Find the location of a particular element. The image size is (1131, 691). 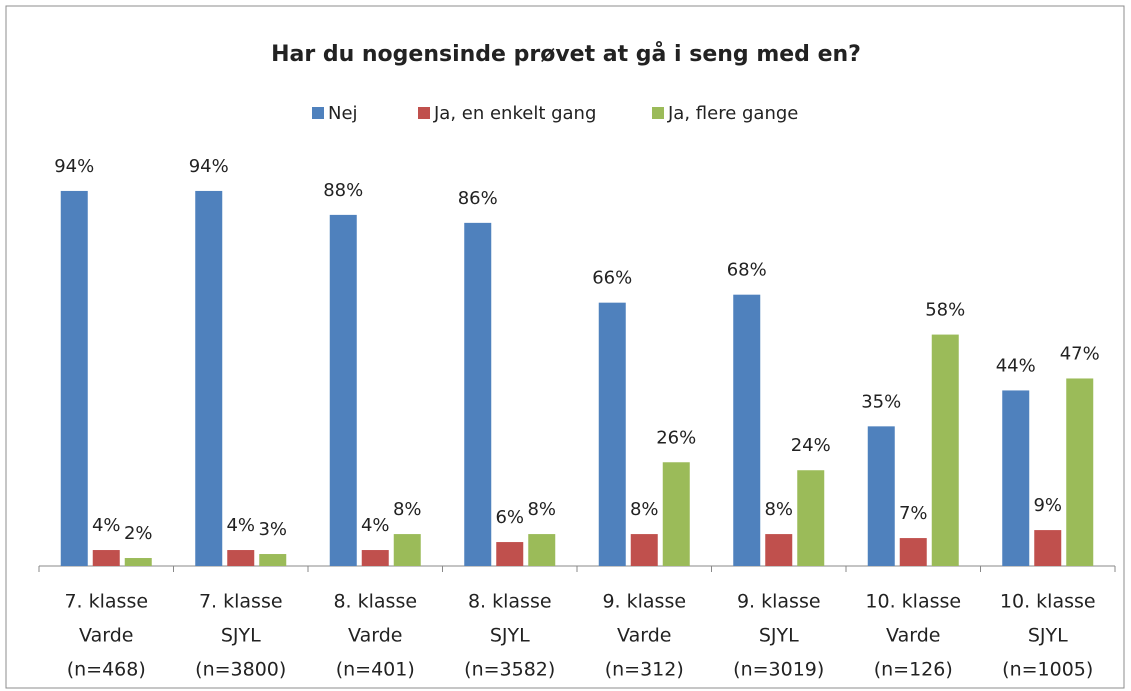

legend-label: Ja, flere gange is located at coordinates (732, 113).